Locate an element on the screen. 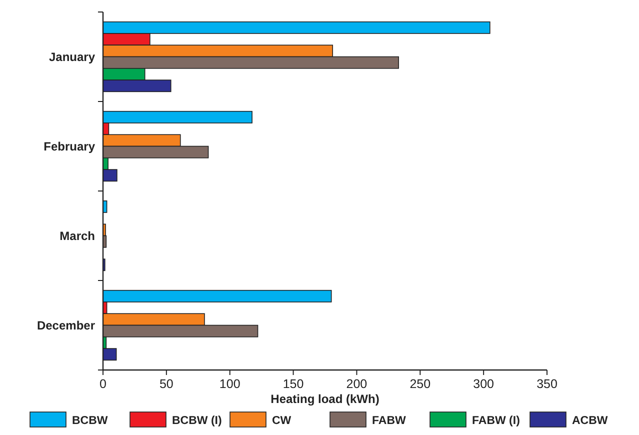 This screenshot has width=639, height=435. x-axis-title: Heating load (kWh) is located at coordinates (325, 399).